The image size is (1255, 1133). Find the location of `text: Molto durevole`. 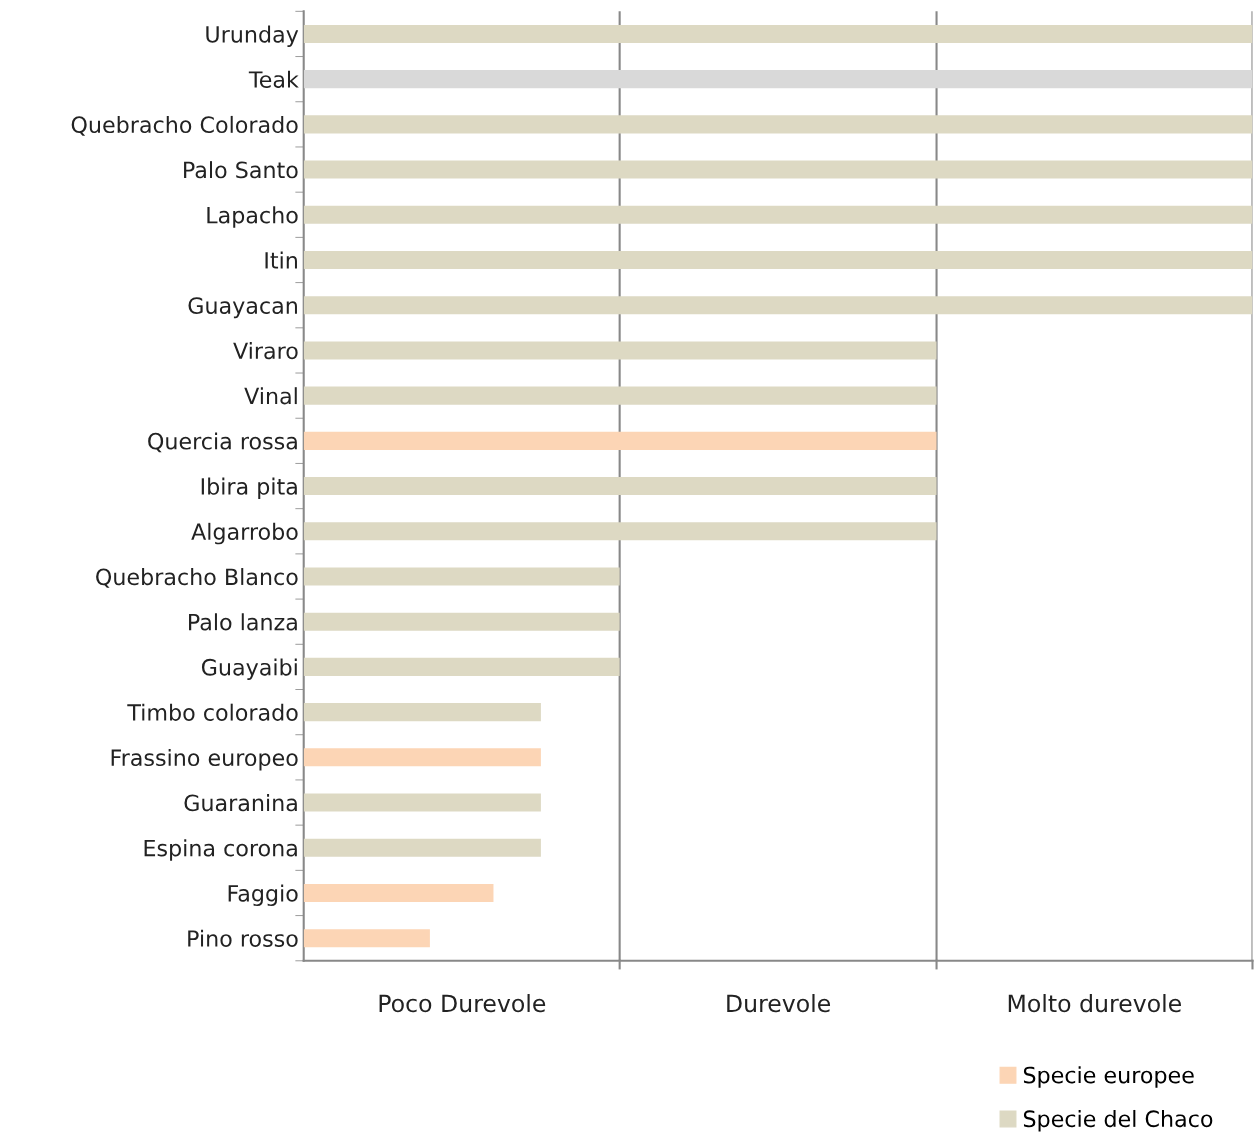

text: Molto durevole is located at coordinates (1094, 1003).